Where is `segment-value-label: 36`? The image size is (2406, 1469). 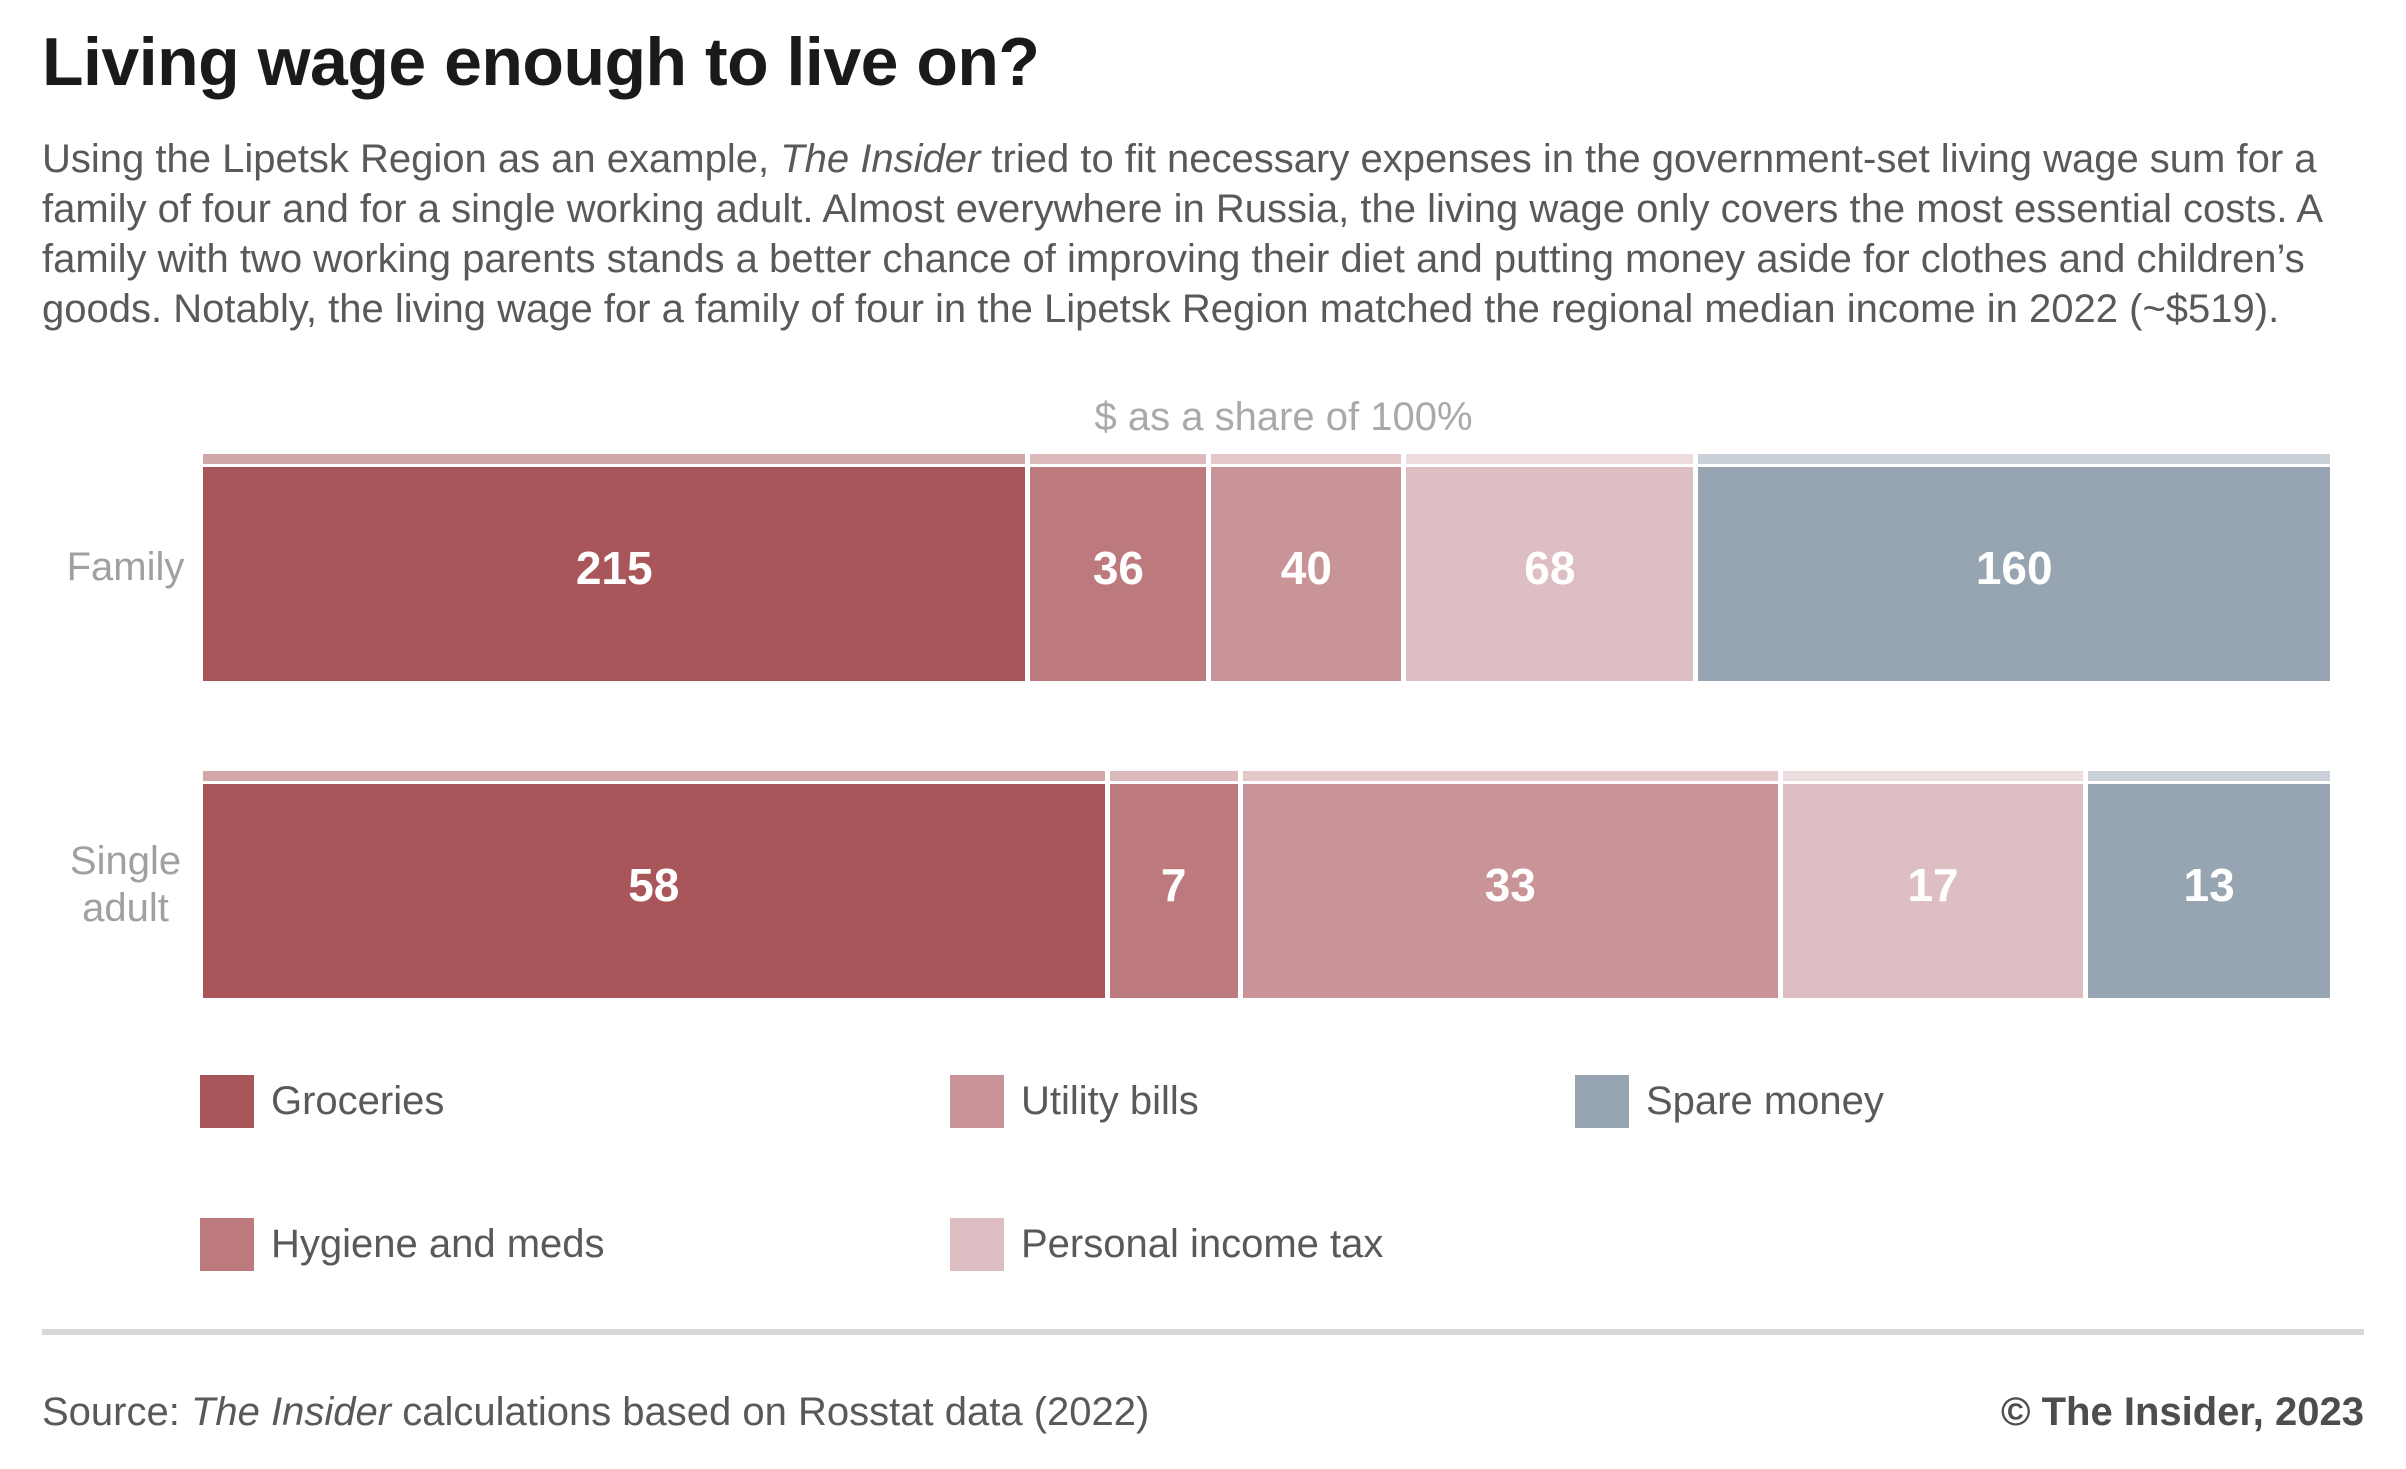 segment-value-label: 36 is located at coordinates (1118, 567).